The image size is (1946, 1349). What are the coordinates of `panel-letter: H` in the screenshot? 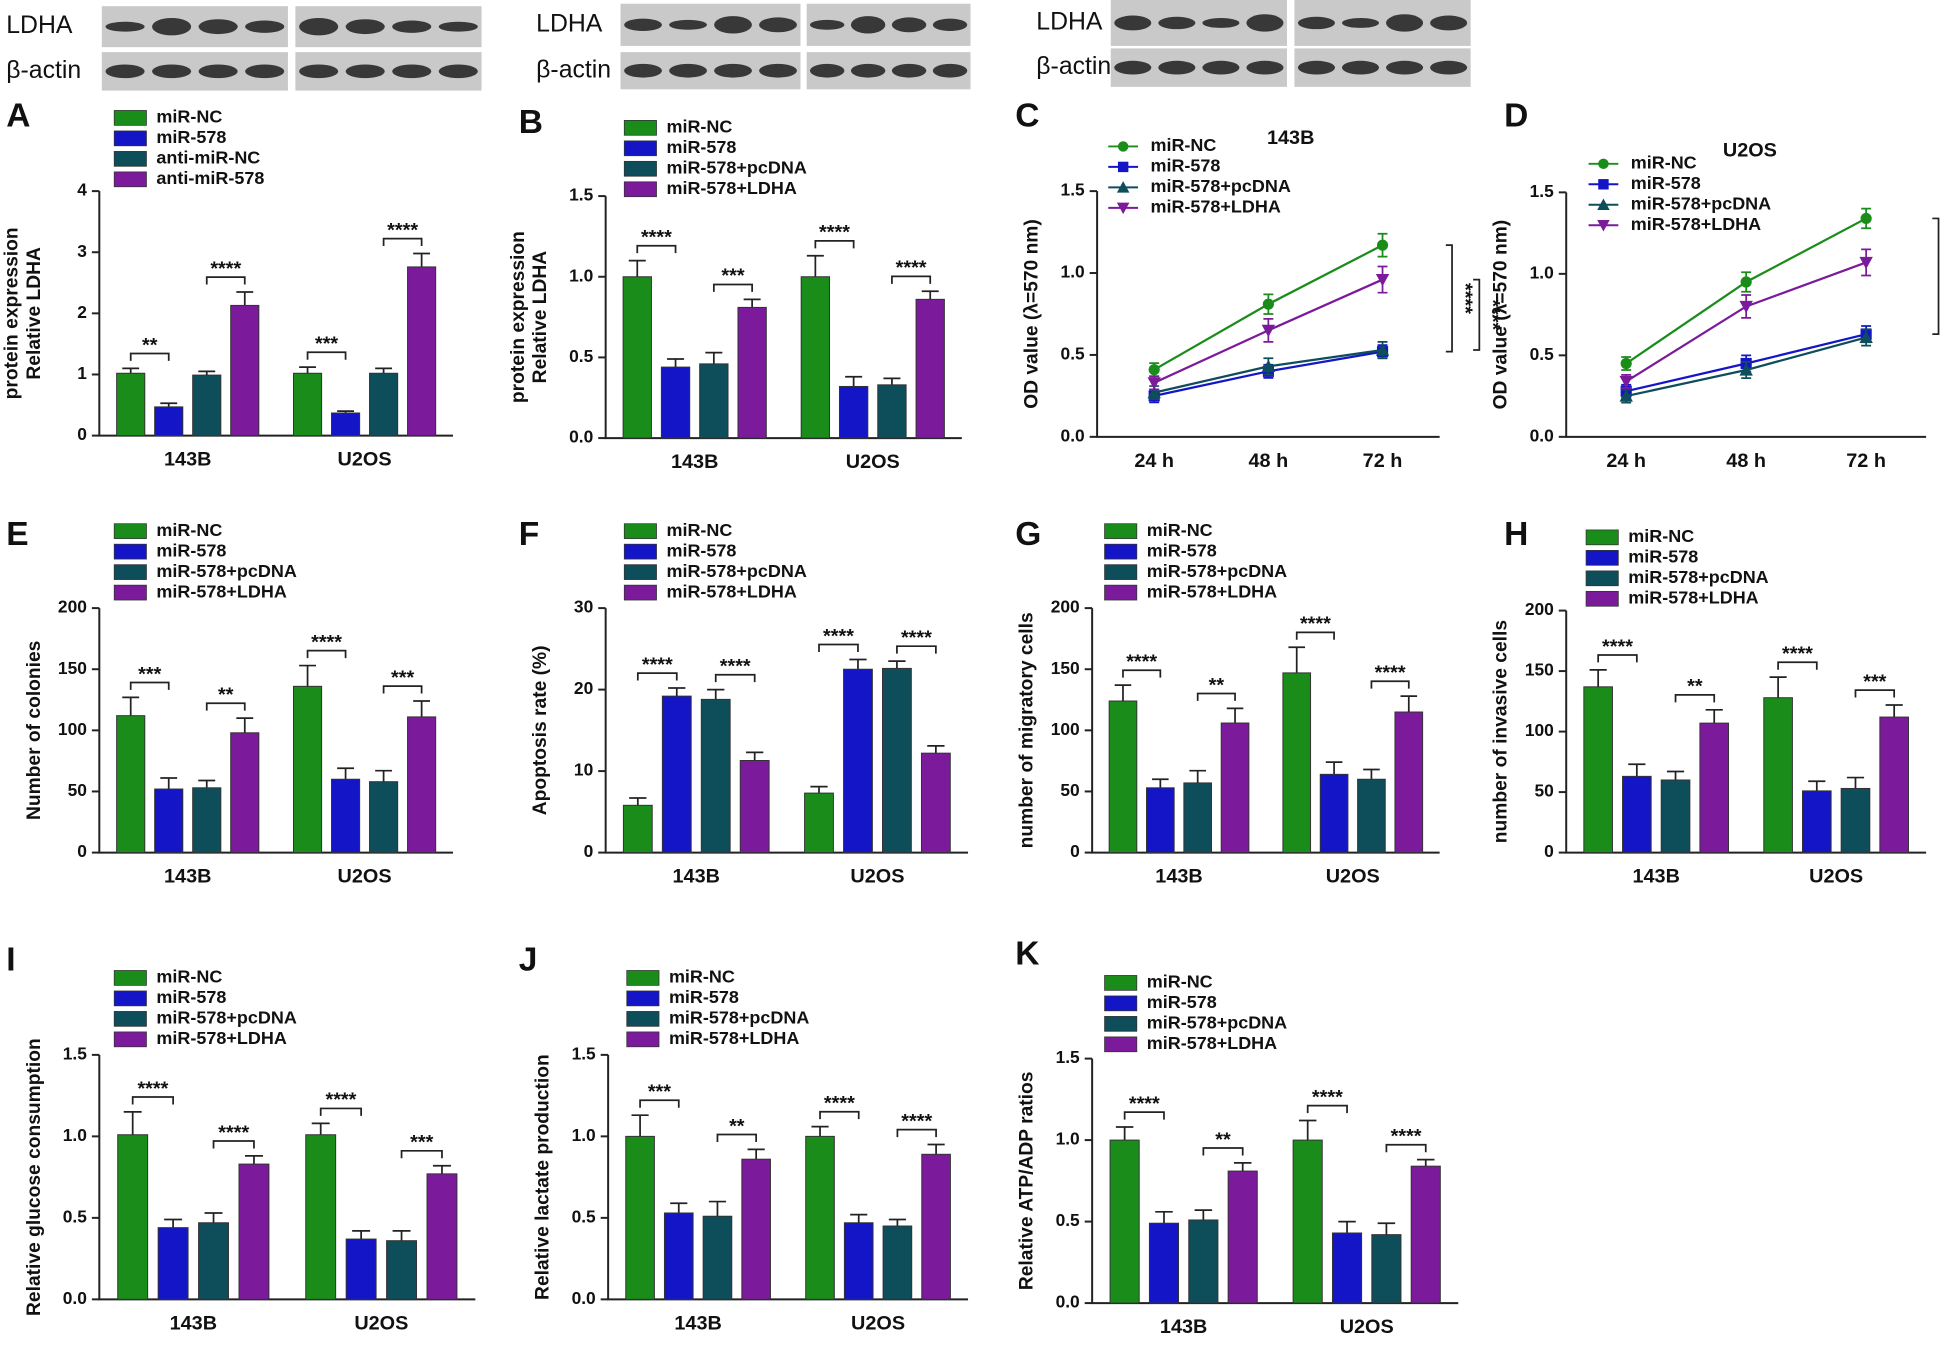 It's located at (1516, 534).